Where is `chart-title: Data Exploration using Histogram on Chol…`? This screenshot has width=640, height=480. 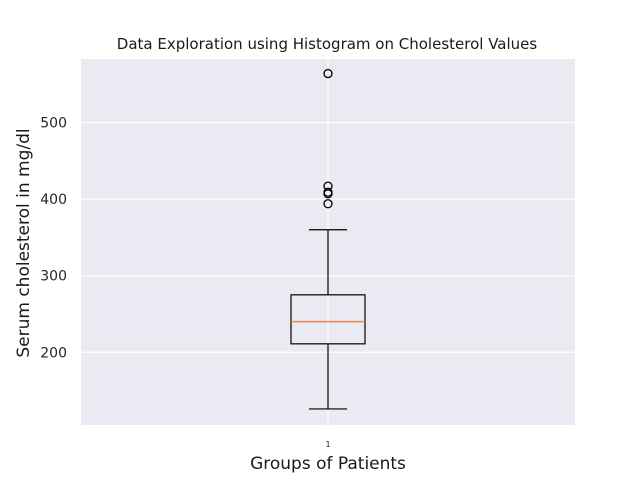
chart-title: Data Exploration using Histogram on Chol… is located at coordinates (327, 44).